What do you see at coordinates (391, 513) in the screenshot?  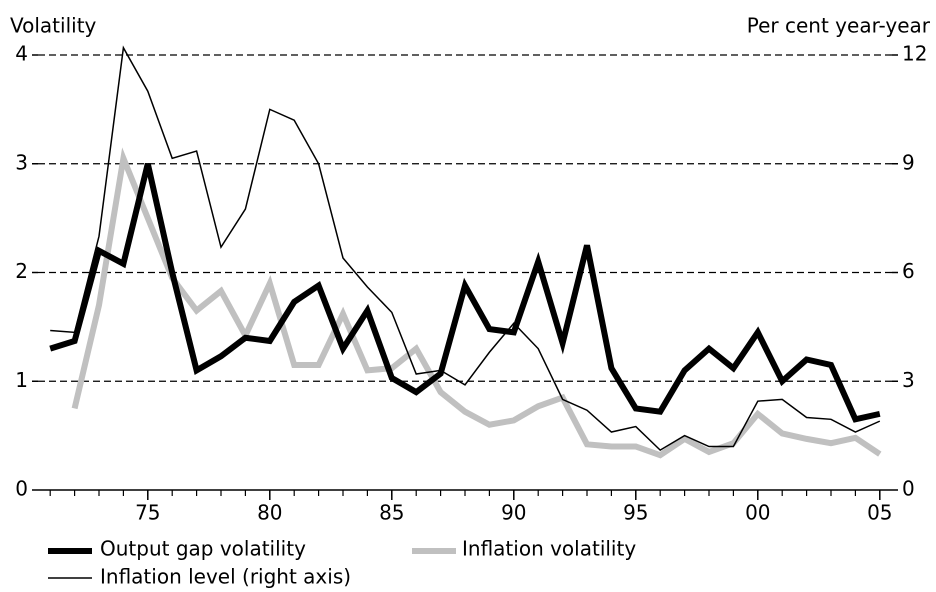 I see `x-tick-label: 85` at bounding box center [391, 513].